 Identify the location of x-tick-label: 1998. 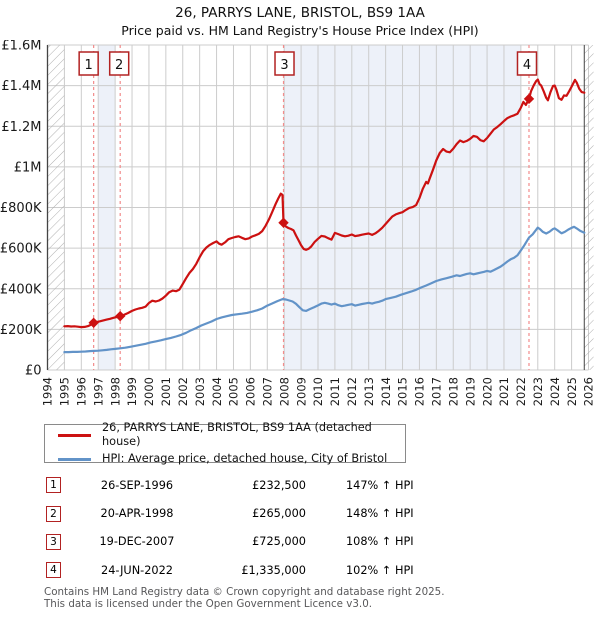
(115, 391).